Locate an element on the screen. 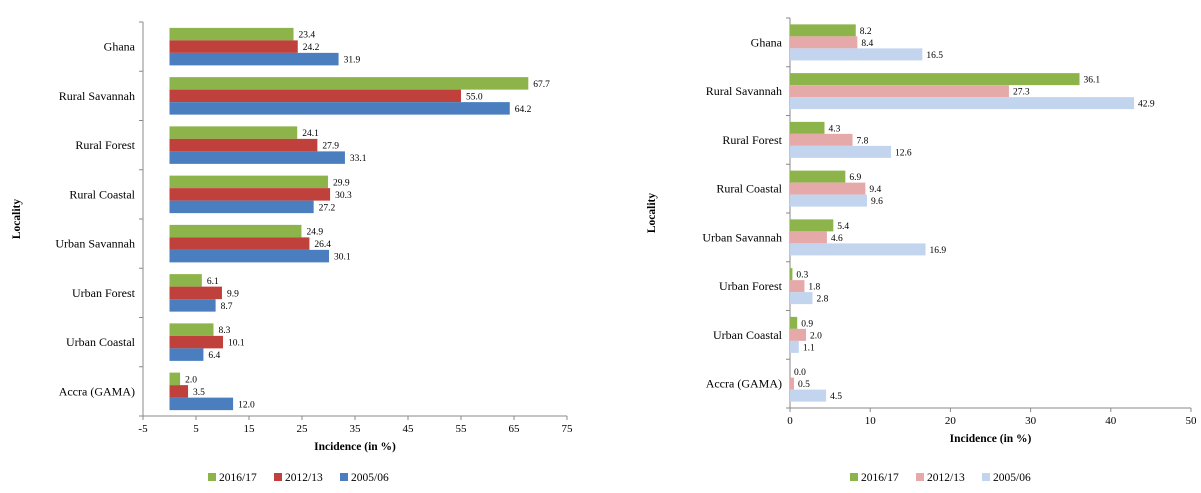 This screenshot has height=493, width=1201. category-label-urban-forest: Urban Forest is located at coordinates (104, 293).